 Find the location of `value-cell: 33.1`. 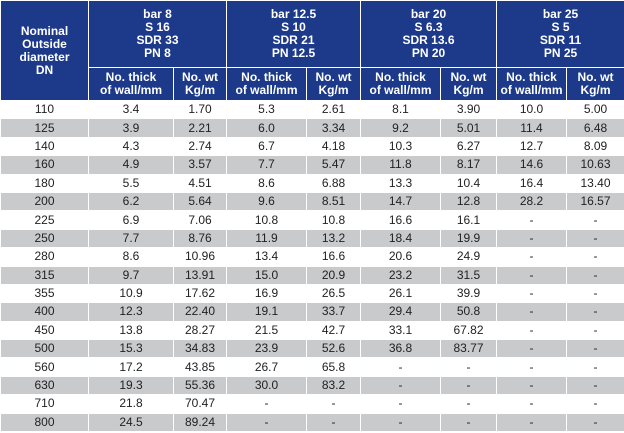

value-cell: 33.1 is located at coordinates (400, 330).